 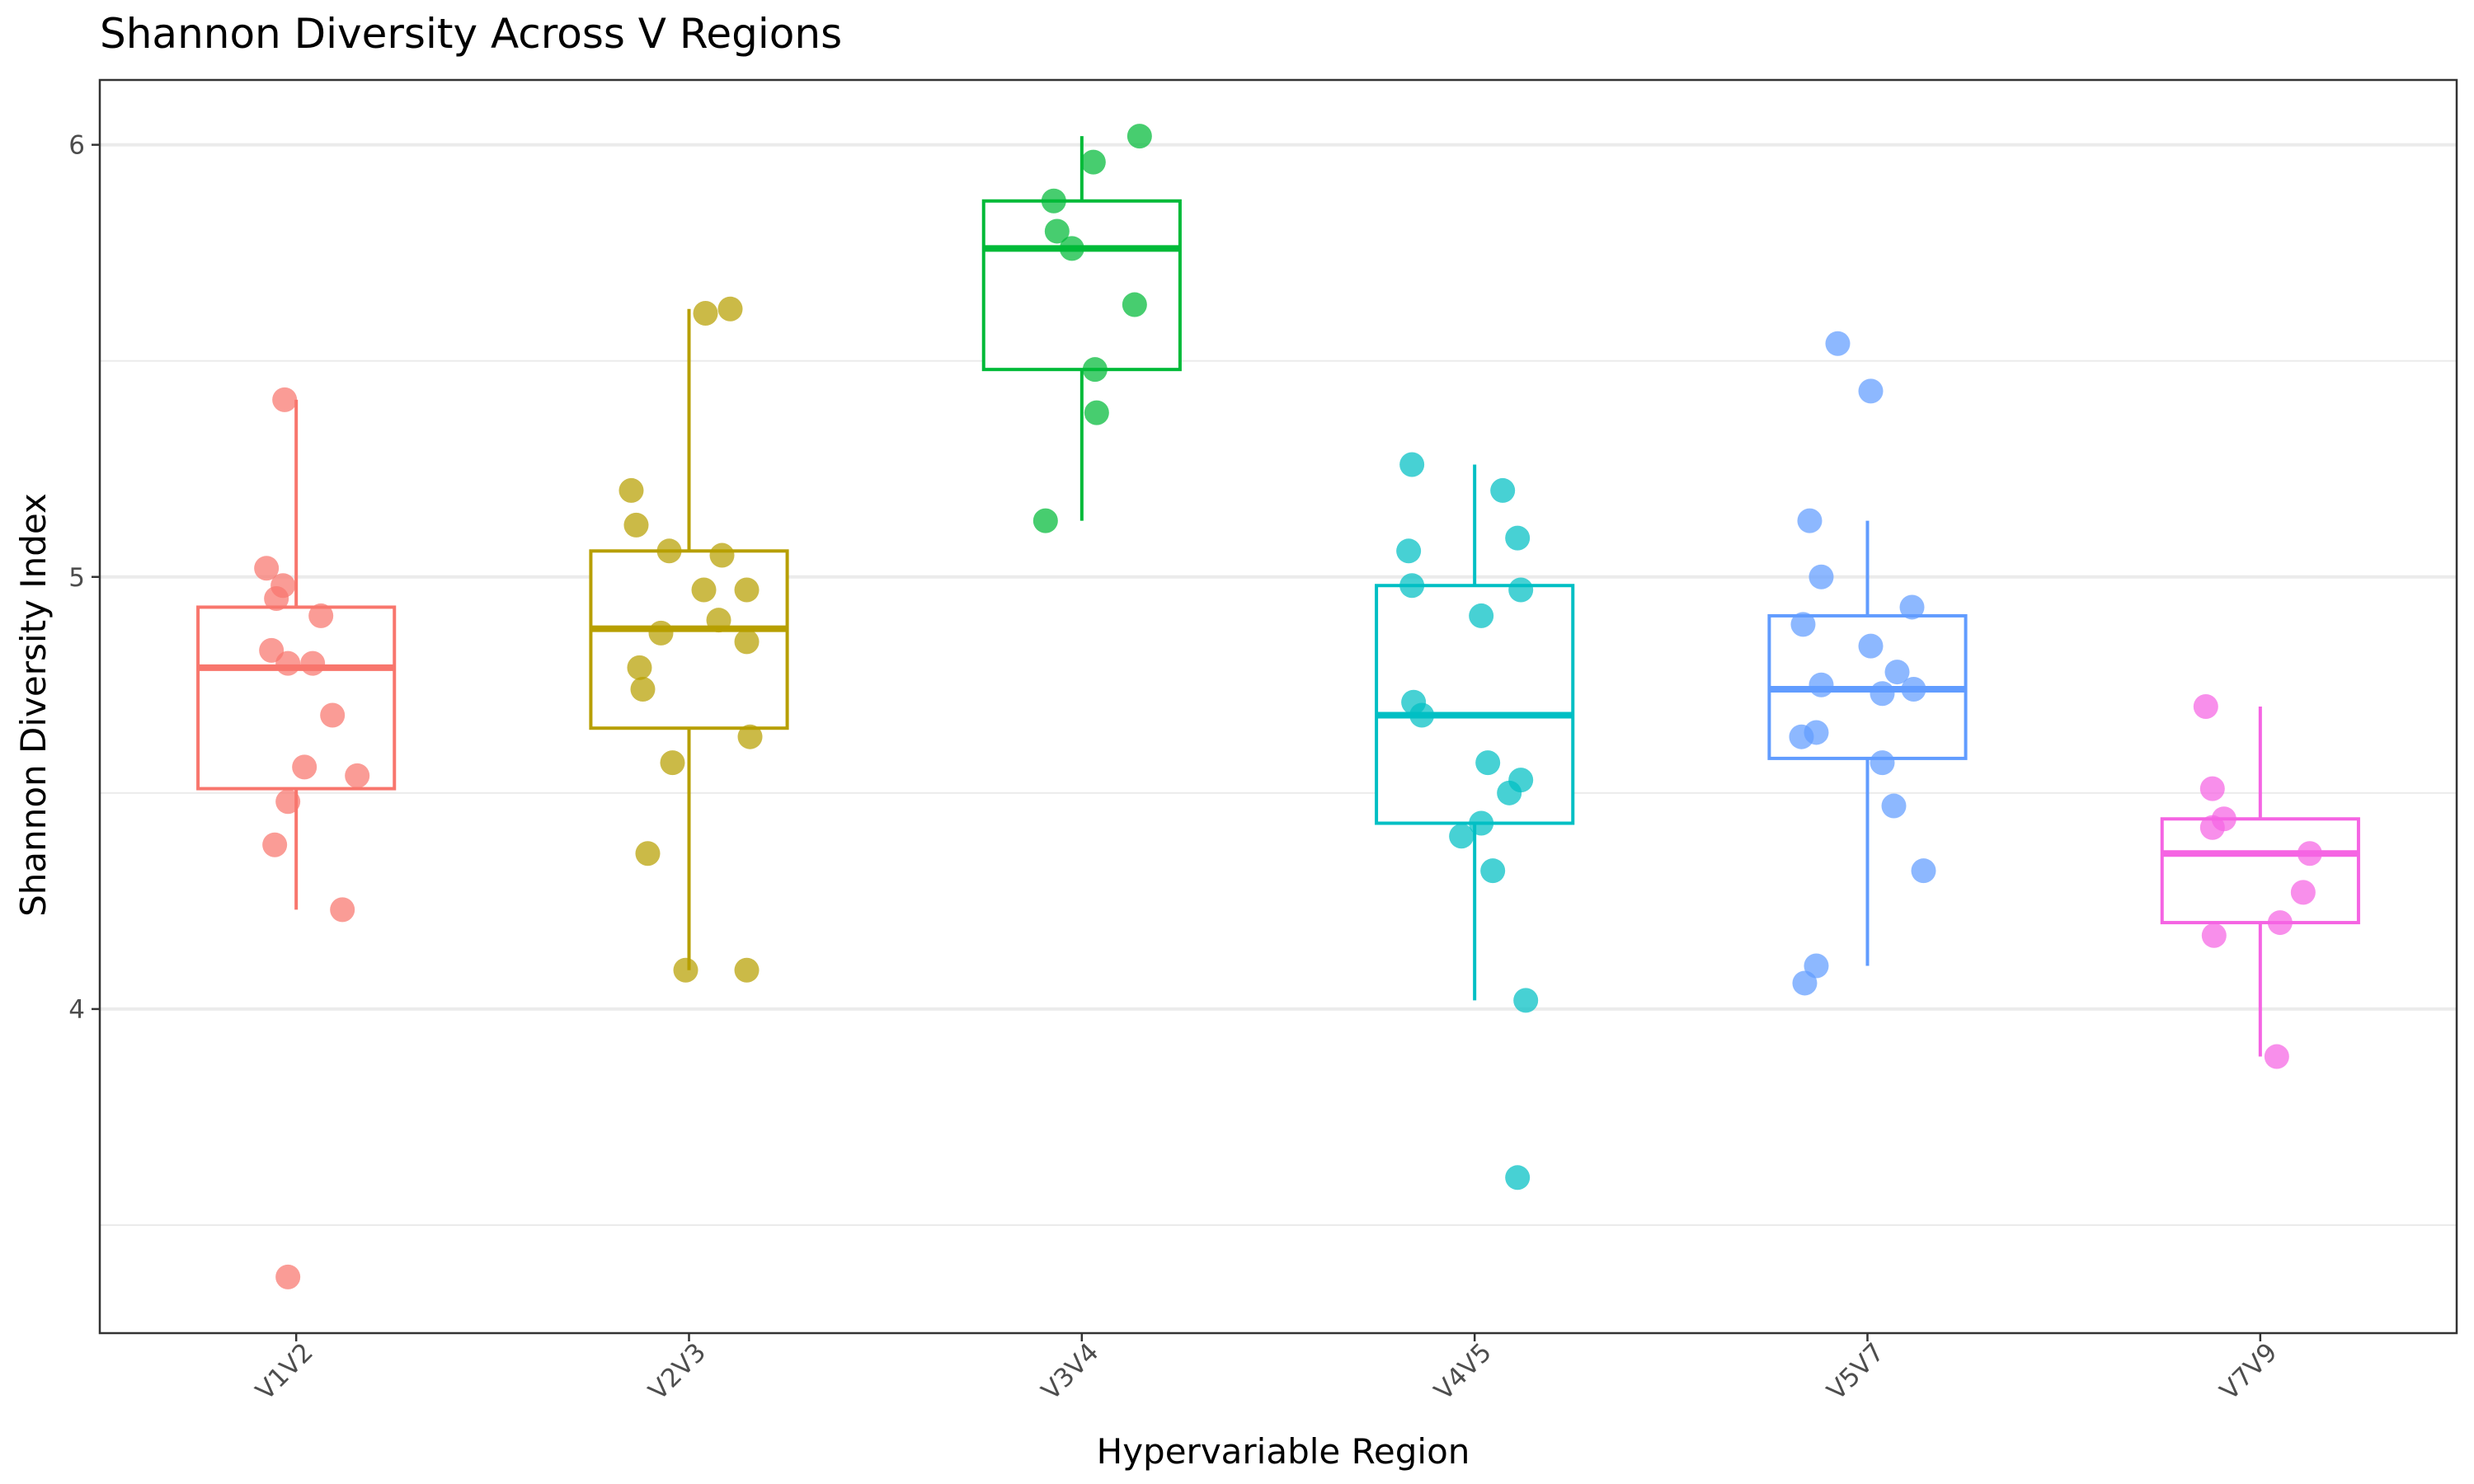 I want to click on x-tick-label: V2V3, so click(x=677, y=1371).